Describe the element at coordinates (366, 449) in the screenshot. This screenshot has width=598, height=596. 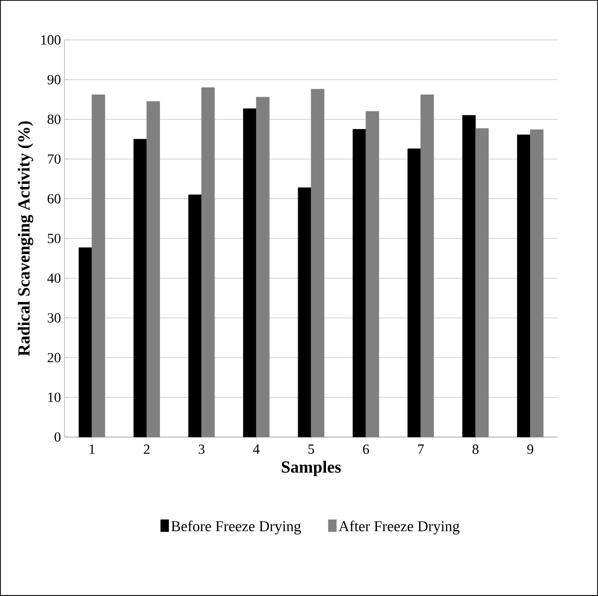
I see `x-tick-label: 6` at that location.